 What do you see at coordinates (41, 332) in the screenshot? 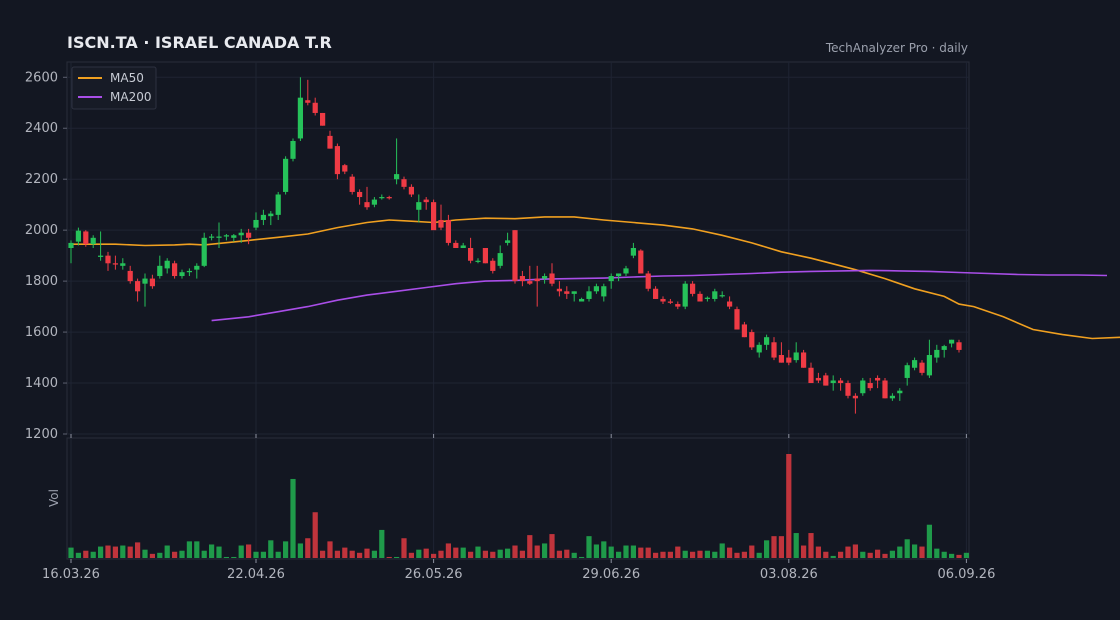
I see `y-tick-label: 1600` at bounding box center [41, 332].